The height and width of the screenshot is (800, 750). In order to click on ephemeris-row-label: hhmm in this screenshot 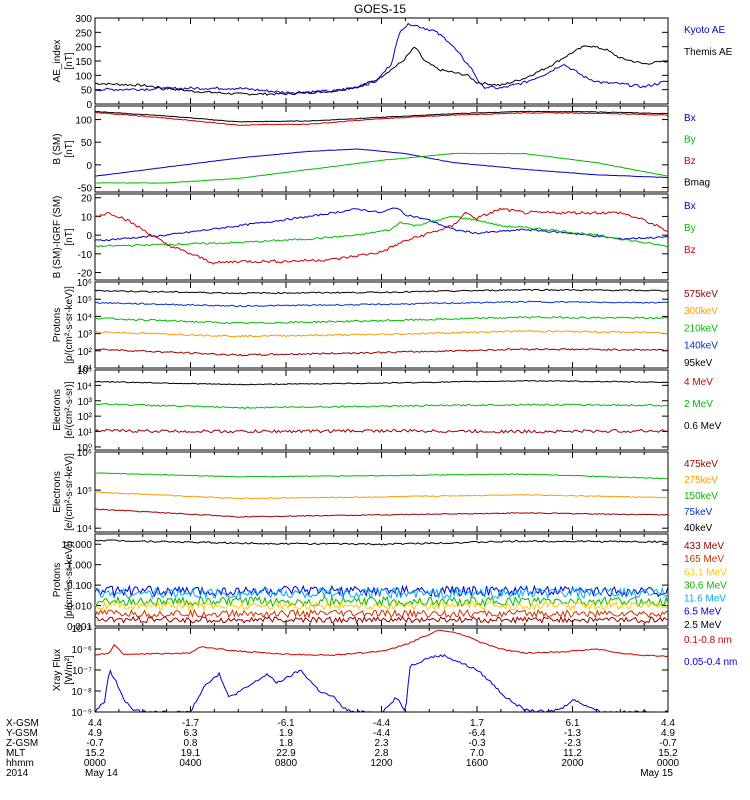, I will do `click(20, 763)`.